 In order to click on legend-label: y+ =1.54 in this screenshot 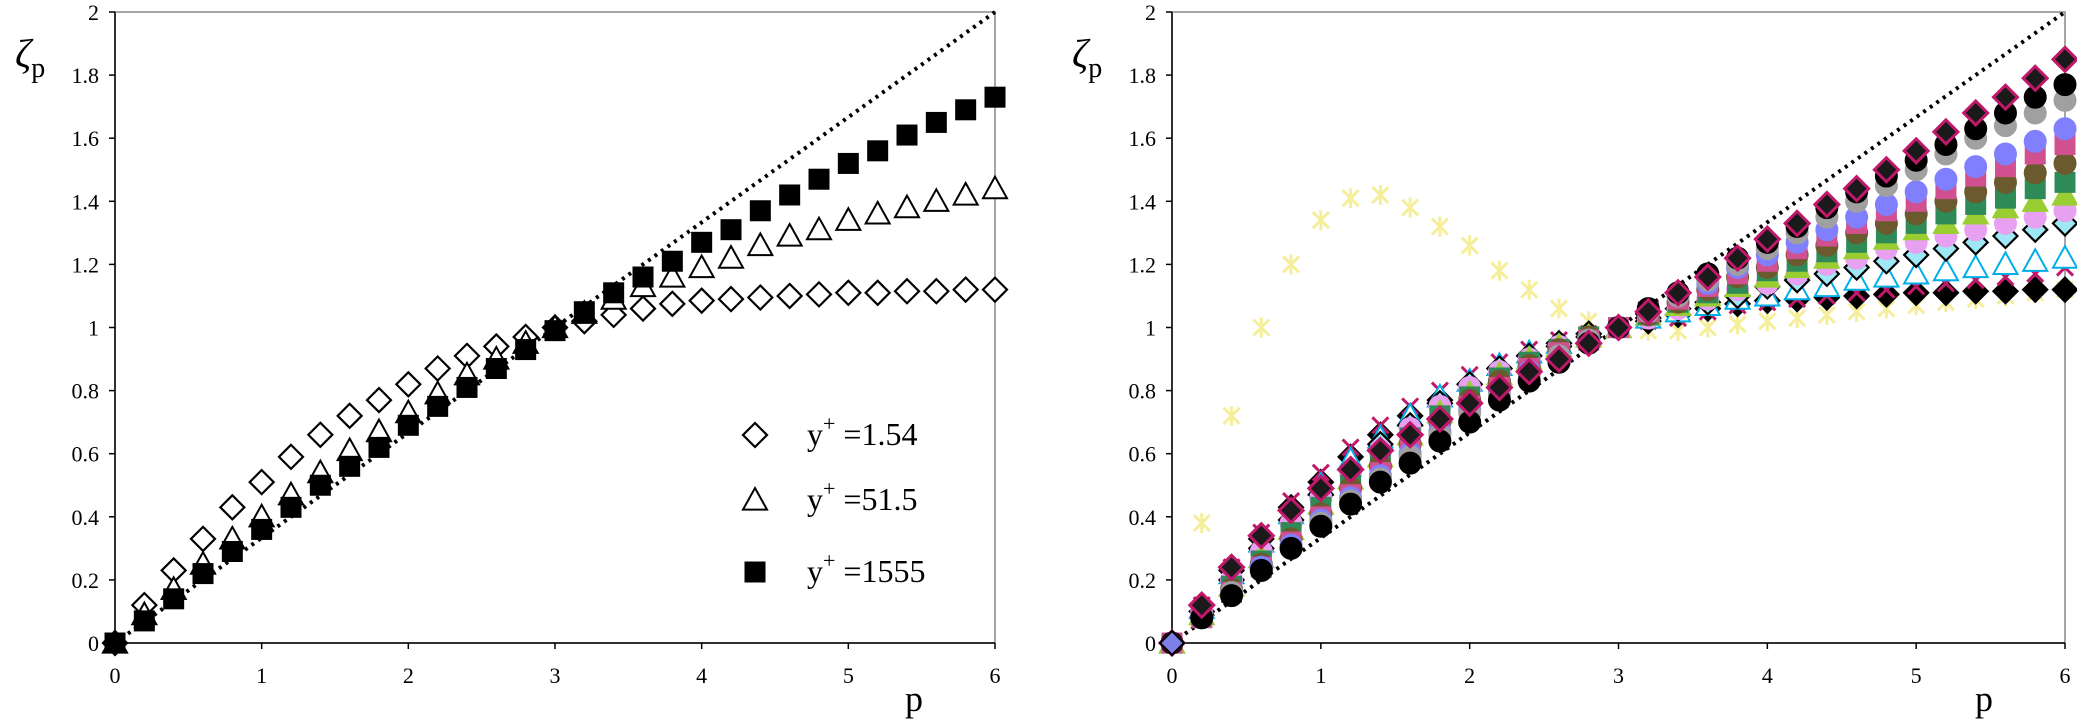, I will do `click(862, 431)`.